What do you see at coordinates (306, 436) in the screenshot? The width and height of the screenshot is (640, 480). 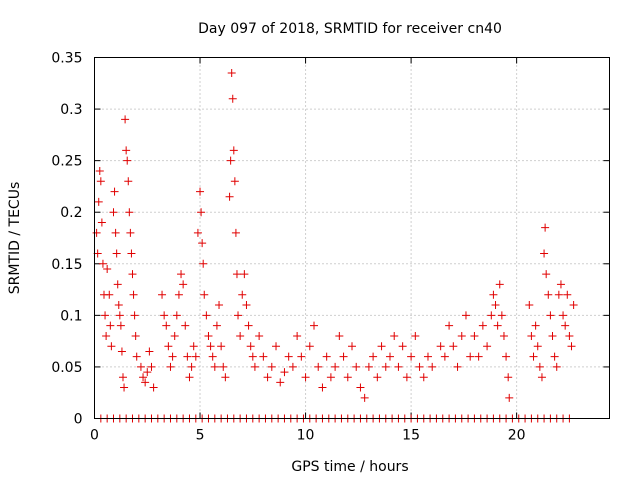 I see `x-tick-label: 10` at bounding box center [306, 436].